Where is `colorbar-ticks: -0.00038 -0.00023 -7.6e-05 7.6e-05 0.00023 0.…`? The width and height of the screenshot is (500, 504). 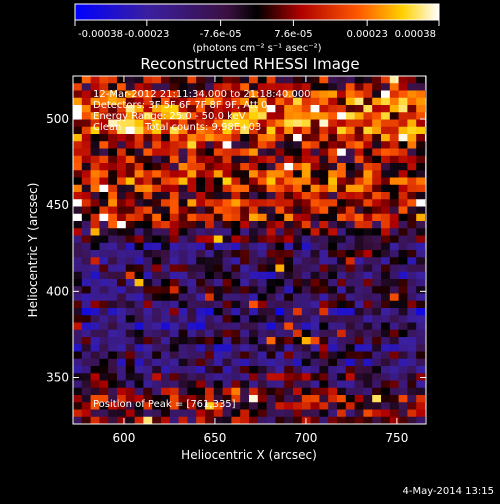 colorbar-ticks: -0.00038 -0.00023 -7.6e-05 7.6e-05 0.00023 0.… is located at coordinates (257, 30).